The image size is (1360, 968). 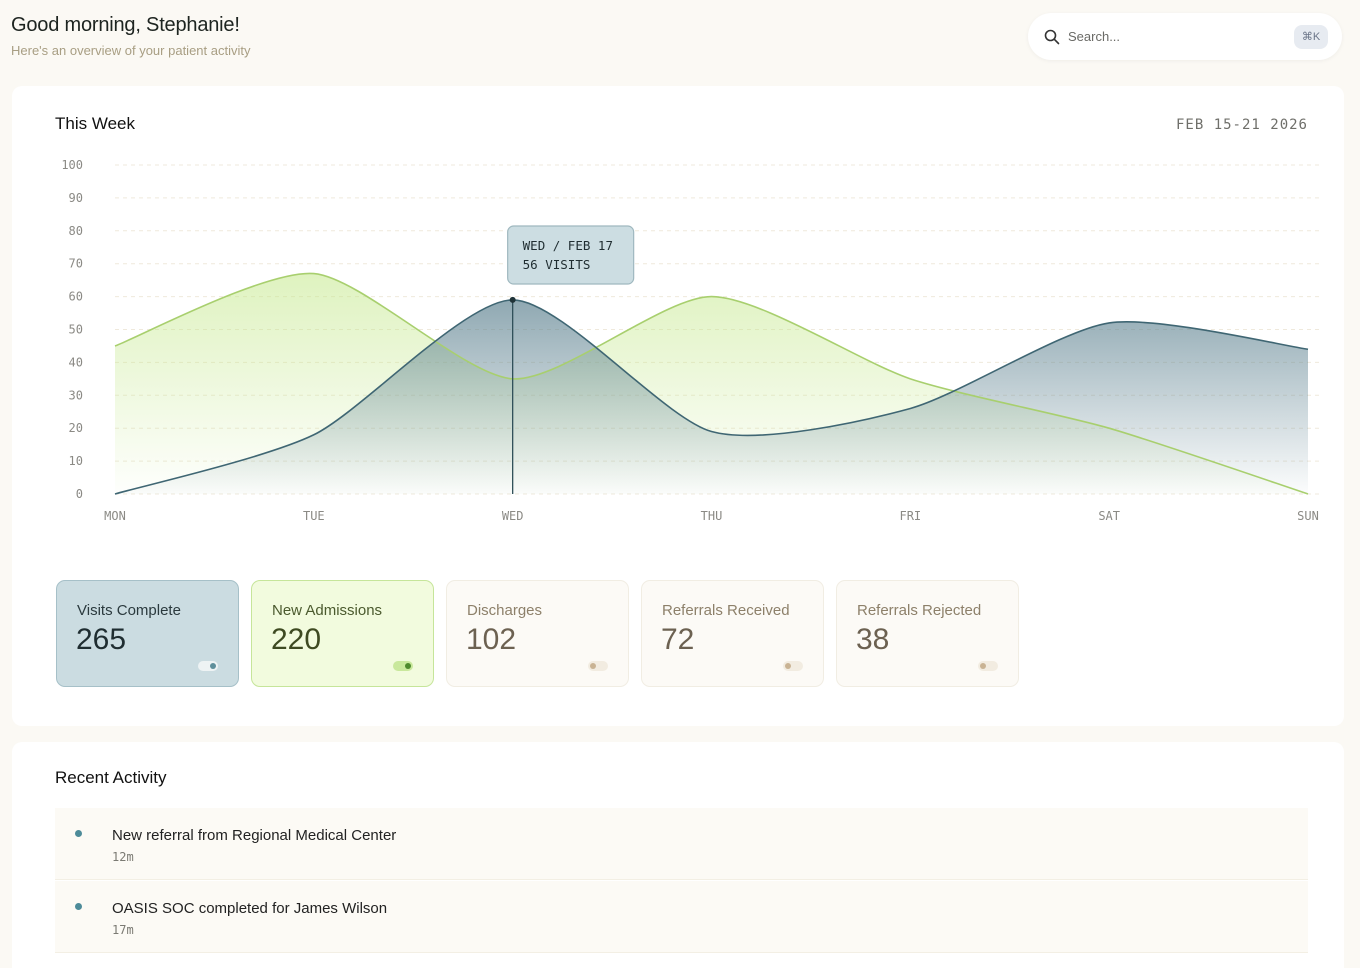 What do you see at coordinates (919, 610) in the screenshot?
I see `stat-label: Referrals Rejected` at bounding box center [919, 610].